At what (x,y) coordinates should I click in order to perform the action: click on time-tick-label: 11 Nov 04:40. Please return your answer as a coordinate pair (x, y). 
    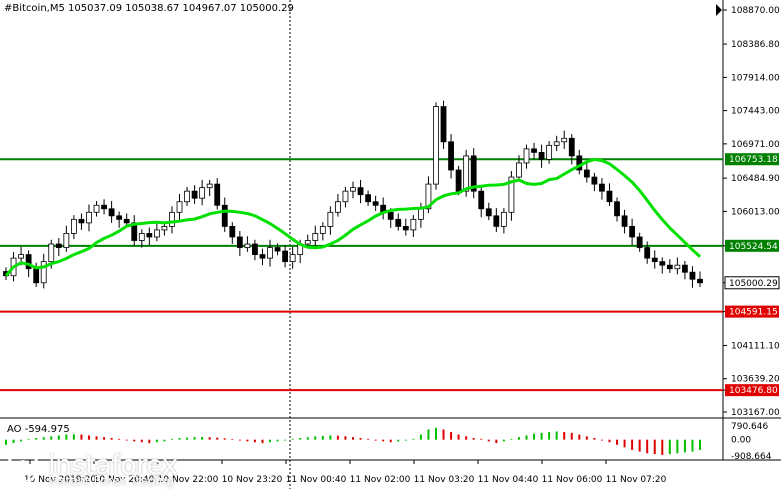
    Looking at the image, I should click on (508, 480).